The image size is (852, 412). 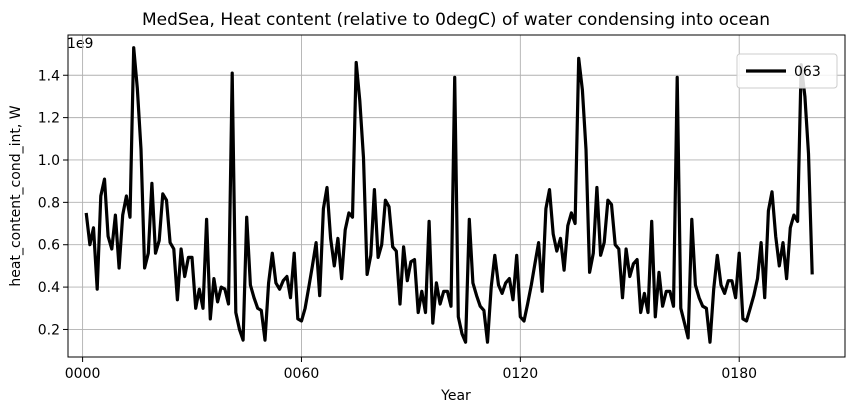 I want to click on y-tick-label: 0.8, so click(x=49, y=203).